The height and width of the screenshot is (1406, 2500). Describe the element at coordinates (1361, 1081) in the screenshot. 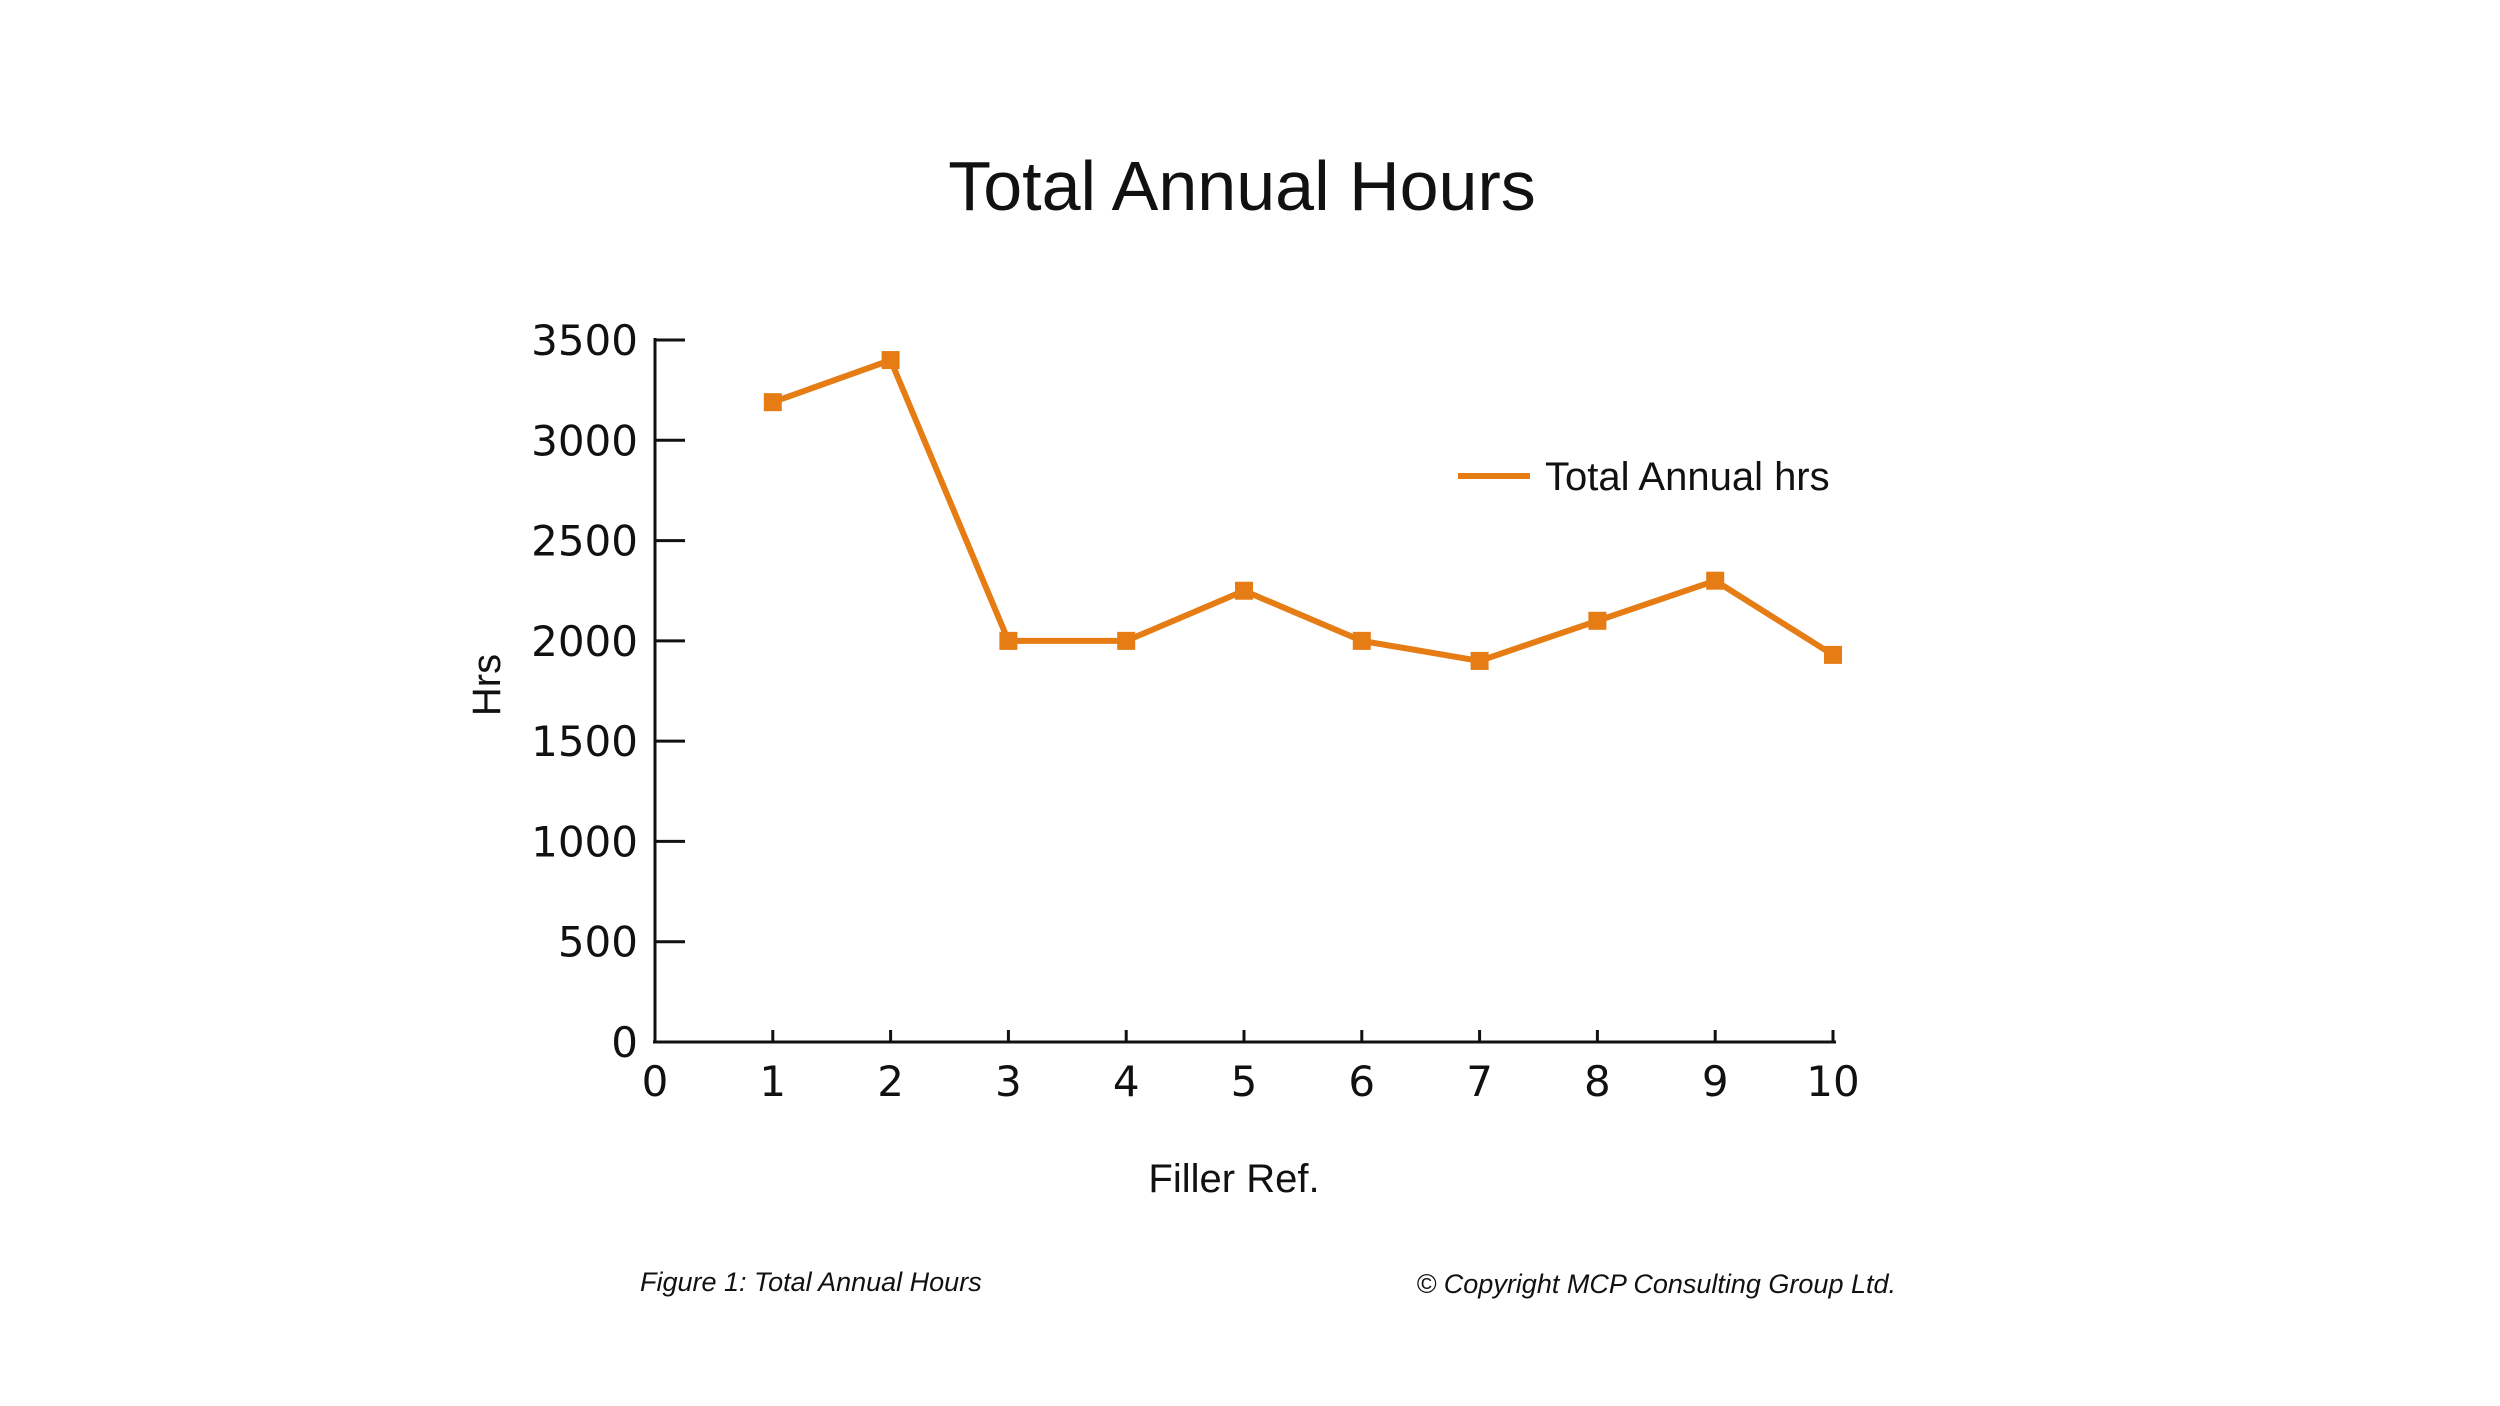

I see `x-tick-label: 6` at that location.